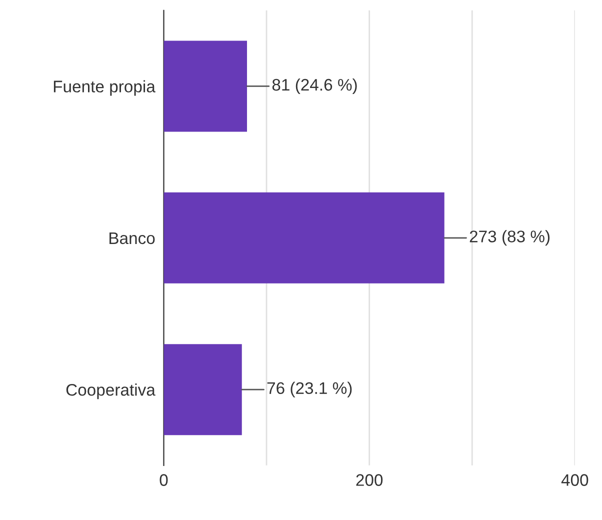 The height and width of the screenshot is (520, 602). Describe the element at coordinates (574, 480) in the screenshot. I see `x-tick-label: 400` at that location.